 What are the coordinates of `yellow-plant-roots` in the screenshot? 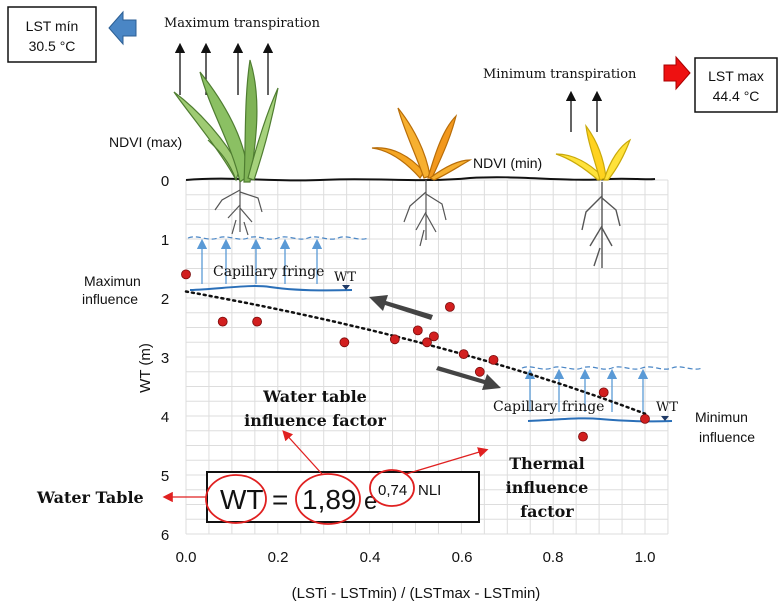 It's located at (601, 225).